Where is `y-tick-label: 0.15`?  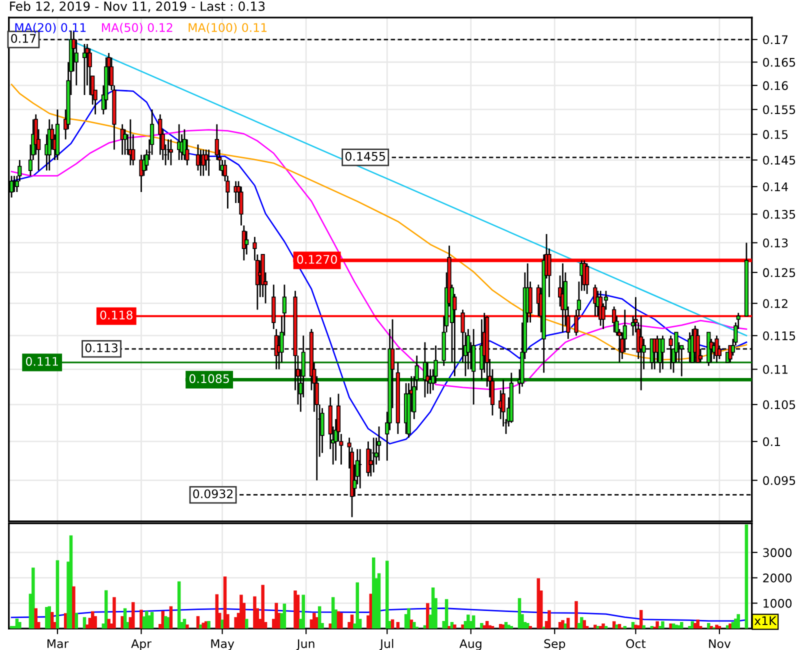
y-tick-label: 0.15 is located at coordinates (775, 134).